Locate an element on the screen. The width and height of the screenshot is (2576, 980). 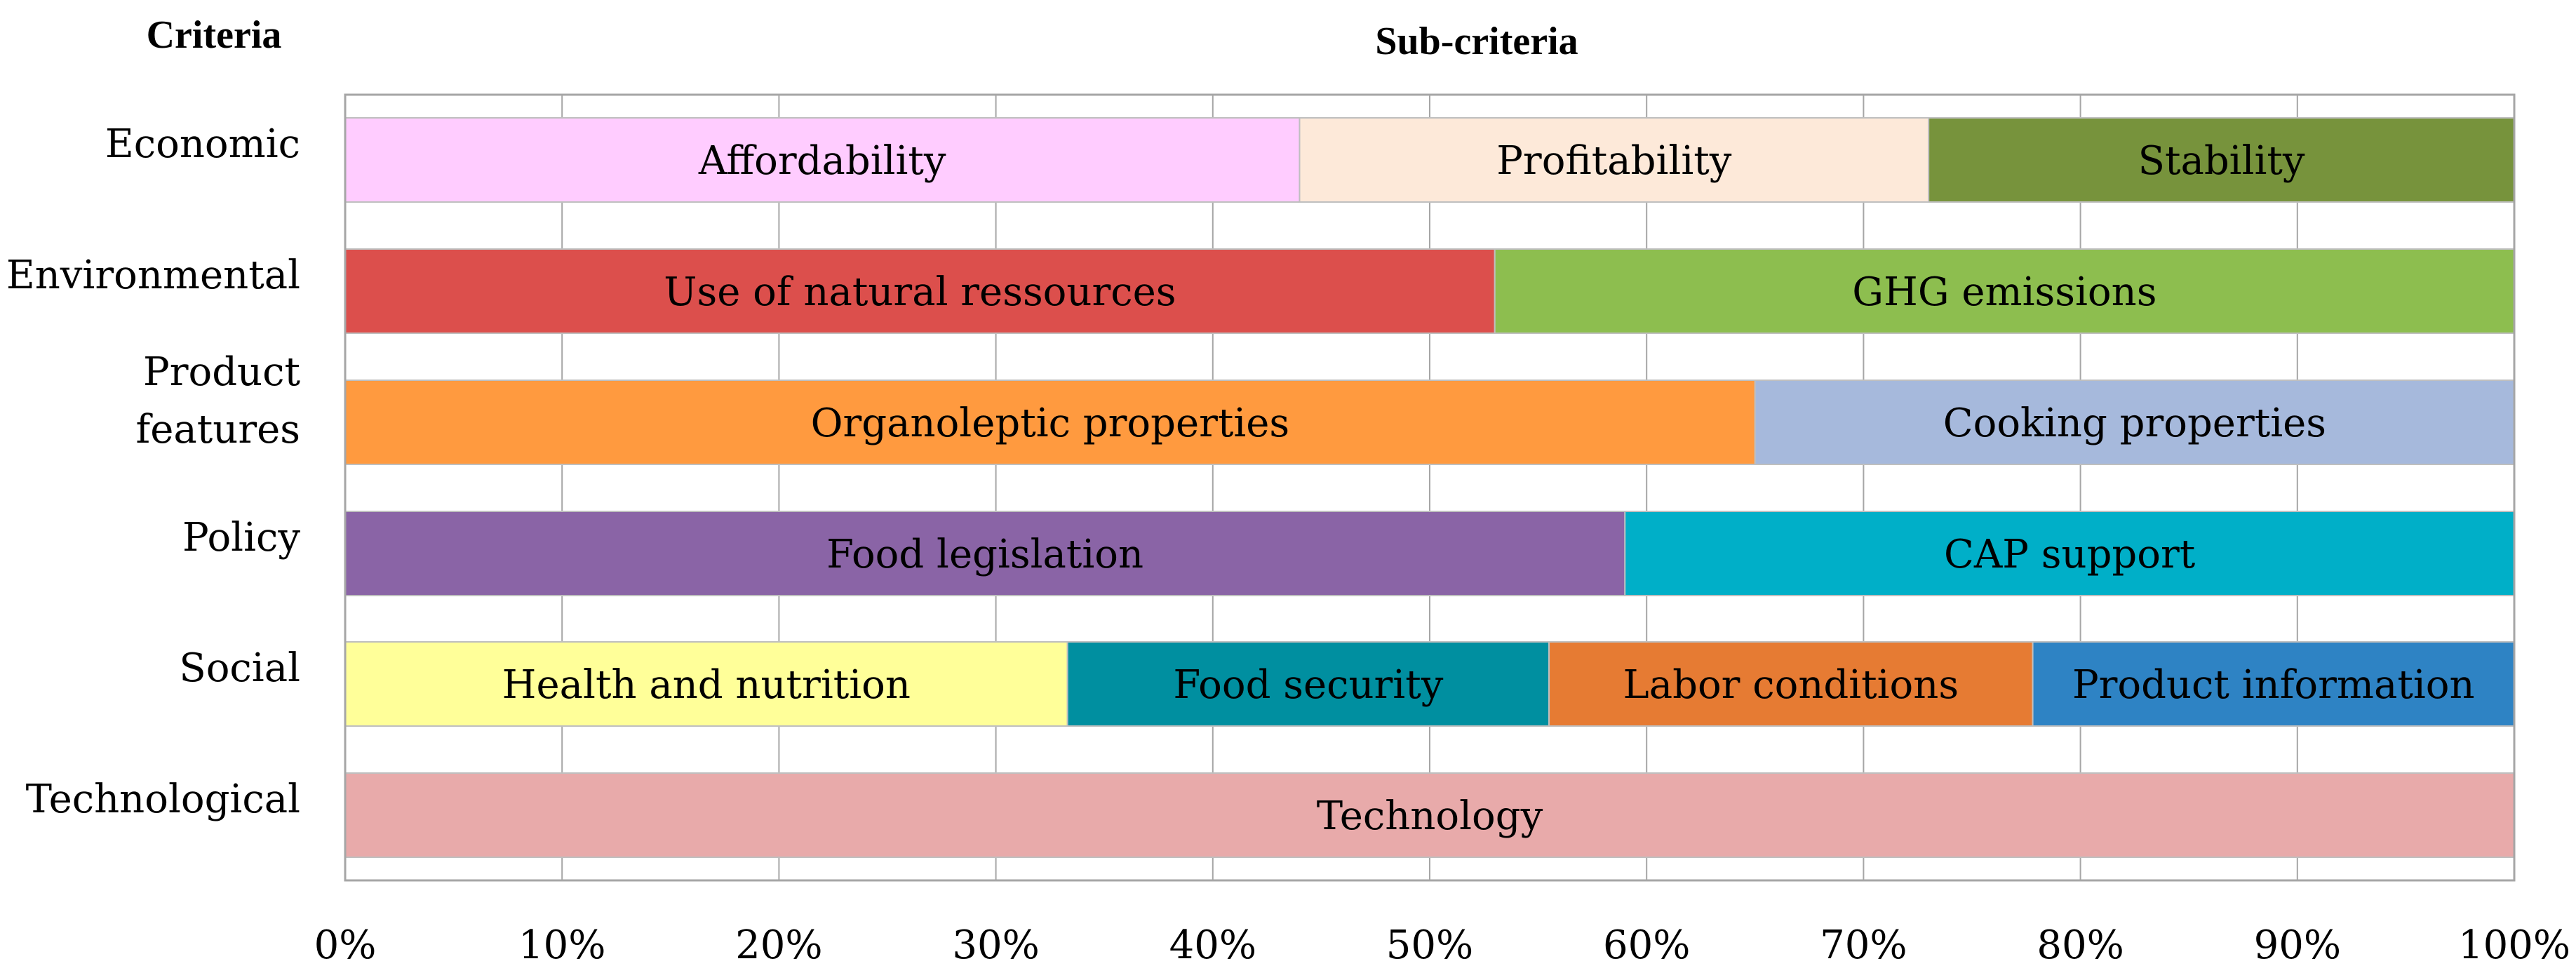
segment-label: Product information is located at coordinates (2273, 685).